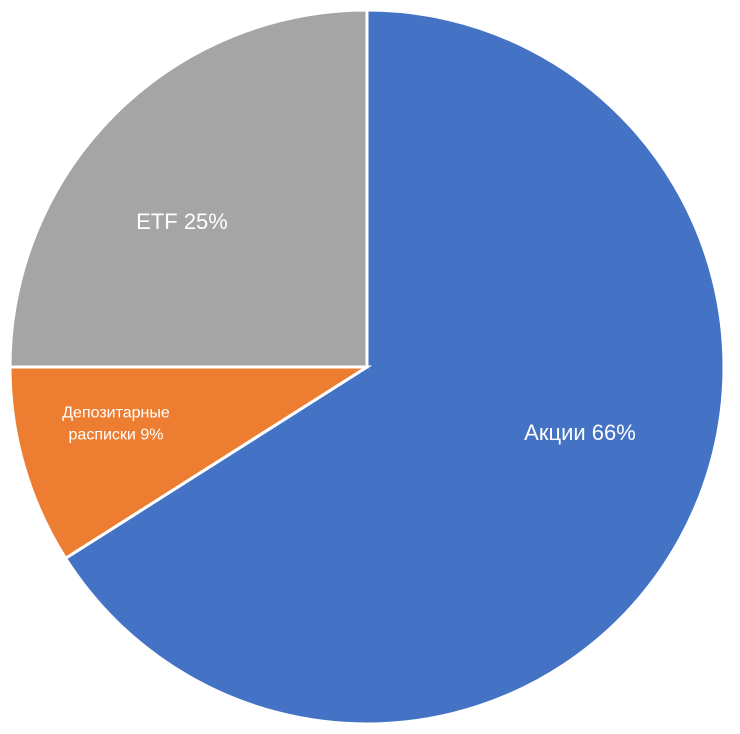  Describe the element at coordinates (613, 433) in the screenshot. I see `value-label: 66%` at that location.